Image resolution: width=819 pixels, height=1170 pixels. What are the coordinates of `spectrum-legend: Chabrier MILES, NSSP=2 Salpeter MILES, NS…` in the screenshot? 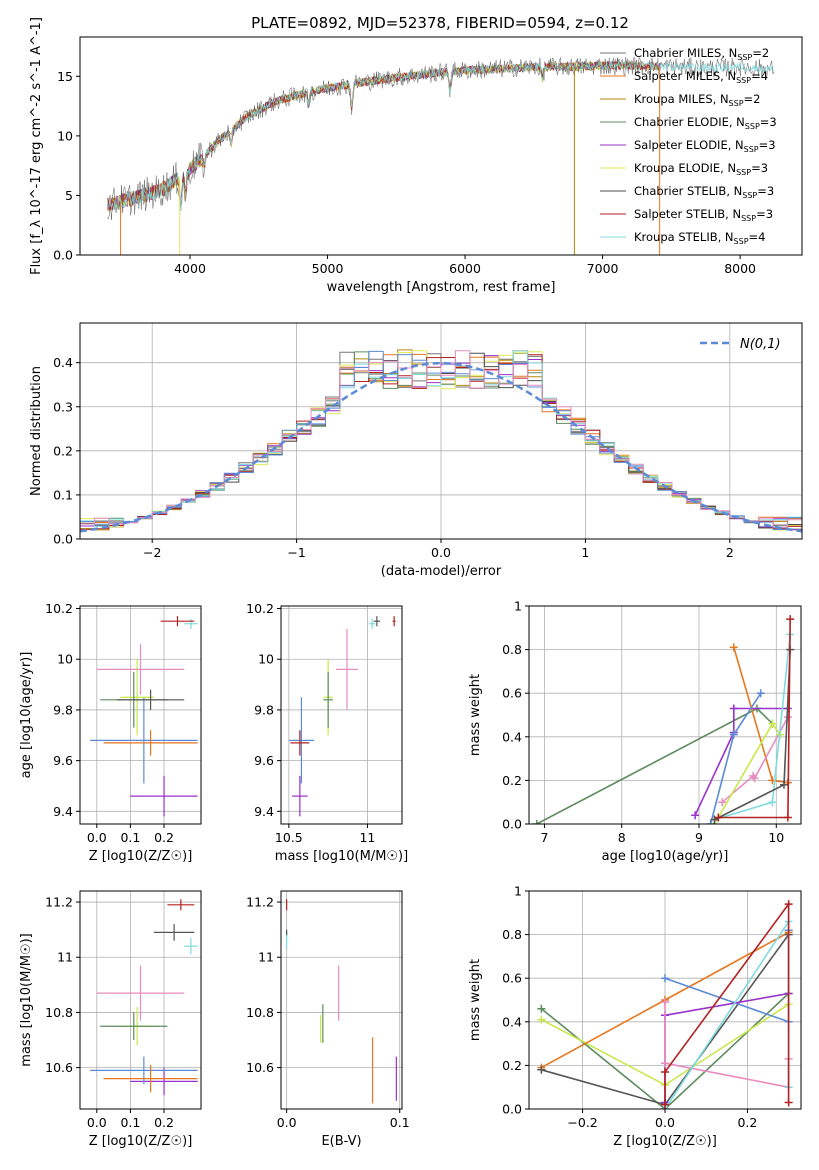 It's located at (688, 146).